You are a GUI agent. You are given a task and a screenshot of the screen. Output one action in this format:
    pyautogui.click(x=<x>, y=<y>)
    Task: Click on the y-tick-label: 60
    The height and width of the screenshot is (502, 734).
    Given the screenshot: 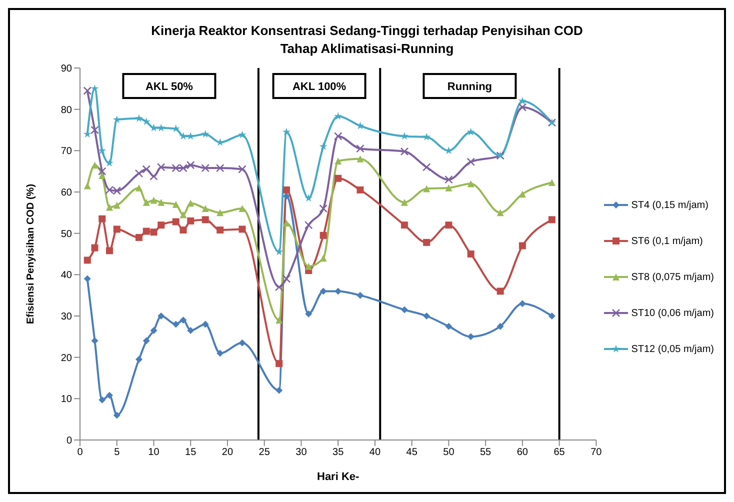 What is the action you would take?
    pyautogui.click(x=66, y=193)
    